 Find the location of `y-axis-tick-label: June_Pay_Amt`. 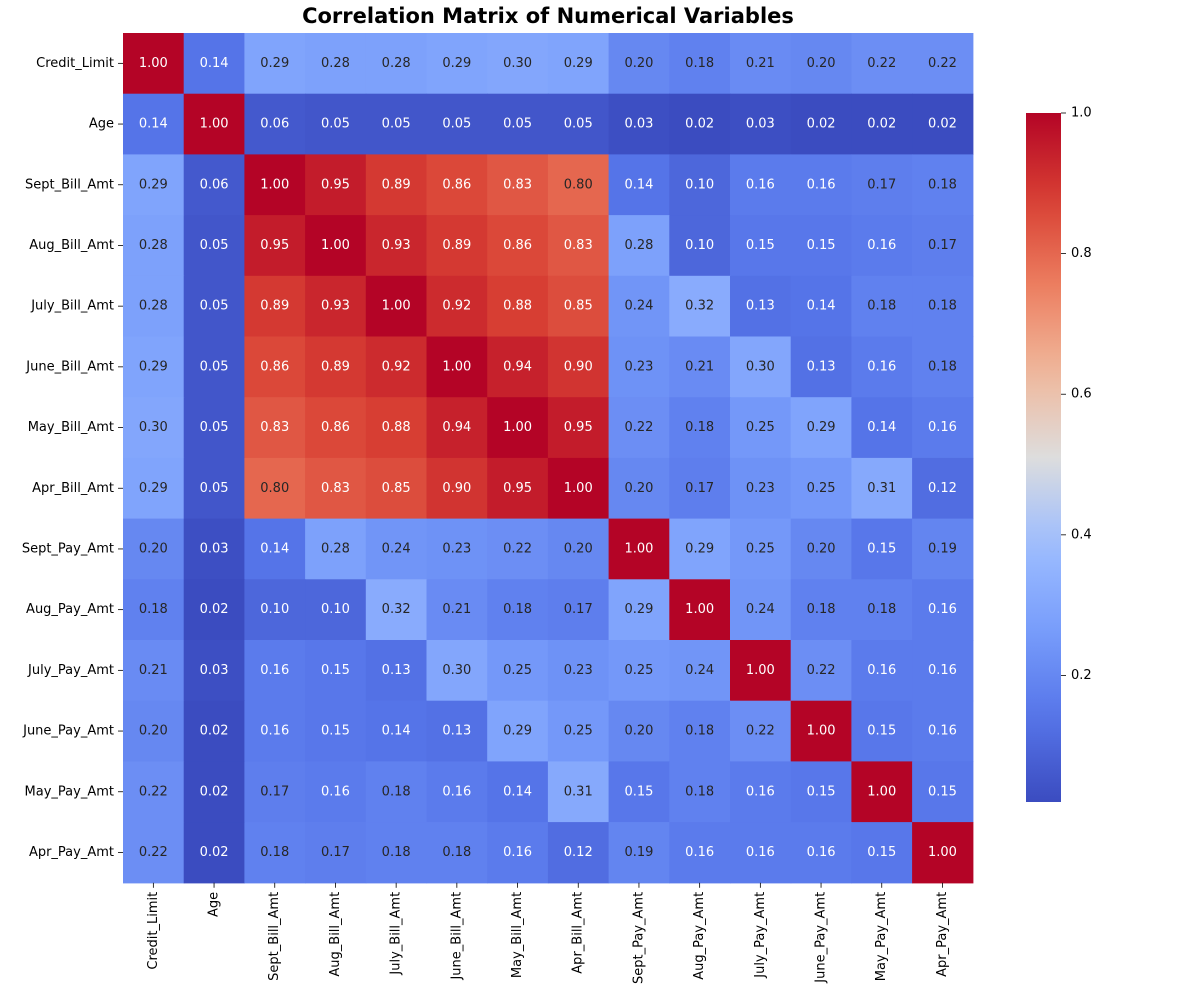

y-axis-tick-label: June_Pay_Amt is located at coordinates (68, 731).